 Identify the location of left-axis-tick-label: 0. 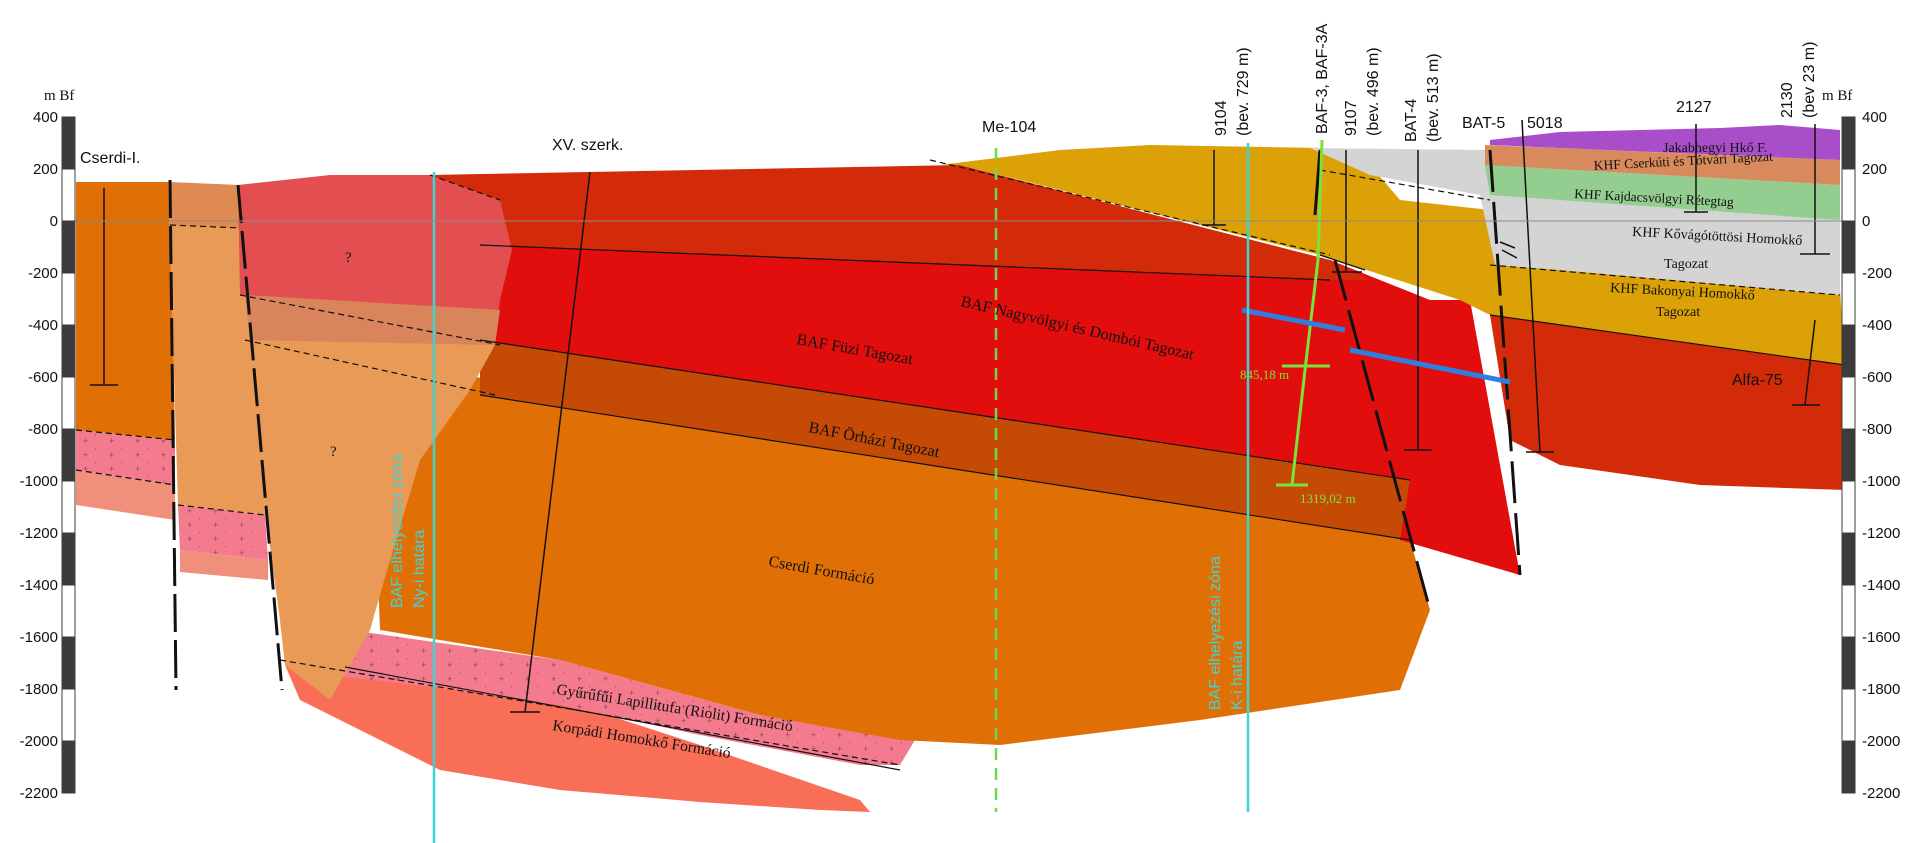
(54, 221).